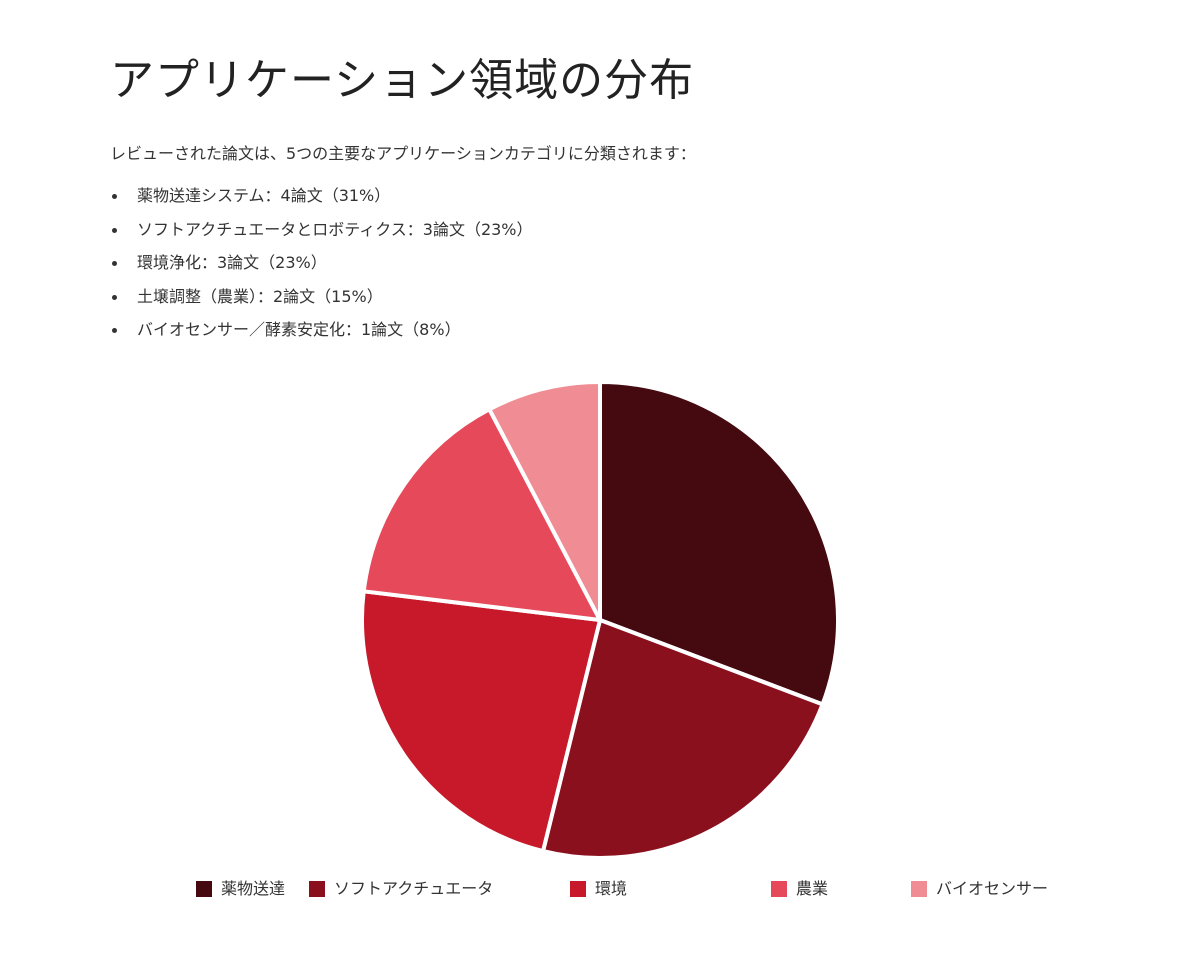 The height and width of the screenshot is (962, 1200). I want to click on list-item: 薬物送達システム：4論文（31%）, so click(321, 201).